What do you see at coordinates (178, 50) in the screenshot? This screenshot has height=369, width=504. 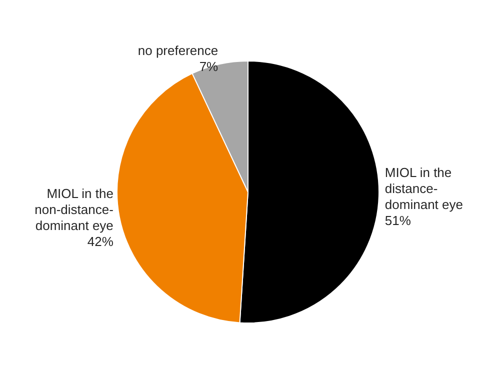 I see `slice-label: no preference` at bounding box center [178, 50].